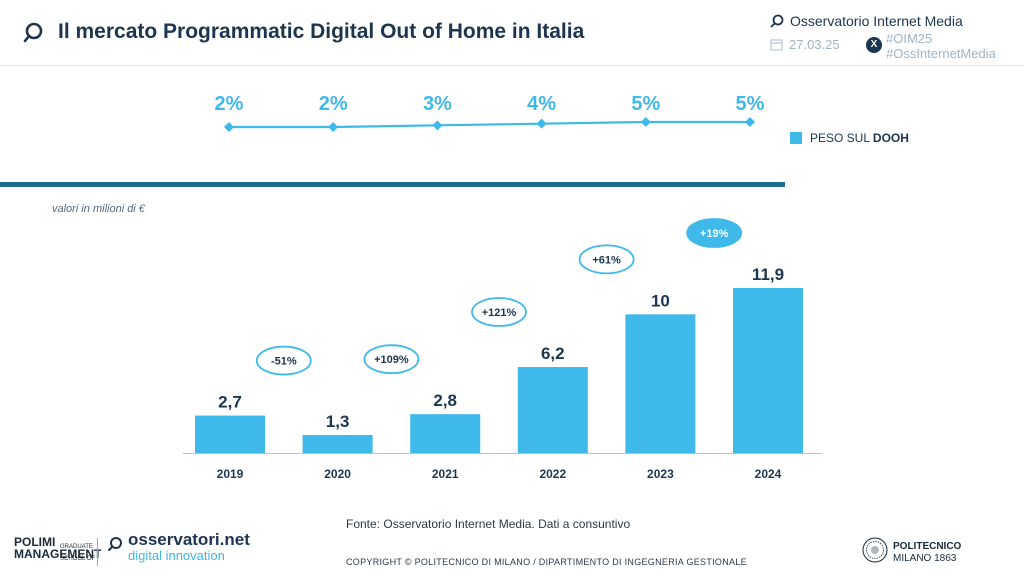 This screenshot has height=576, width=1024. What do you see at coordinates (777, 21) in the screenshot?
I see `brand-logo-icon` at bounding box center [777, 21].